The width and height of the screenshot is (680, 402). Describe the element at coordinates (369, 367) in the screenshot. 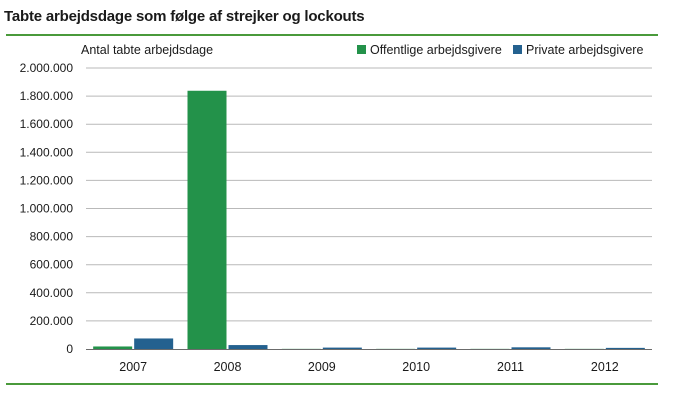

I see `x-tick-labels: 2007 2008 2009 2010 2011 2012` at that location.